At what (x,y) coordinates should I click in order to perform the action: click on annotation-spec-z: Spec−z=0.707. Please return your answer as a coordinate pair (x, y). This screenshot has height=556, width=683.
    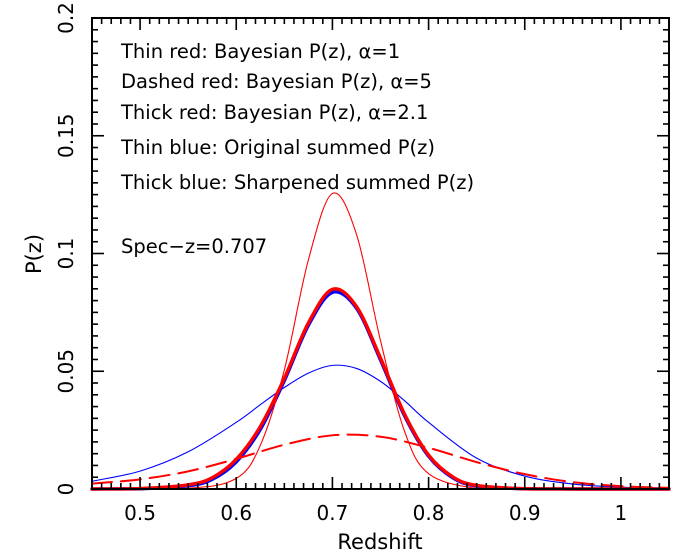
    Looking at the image, I should click on (194, 246).